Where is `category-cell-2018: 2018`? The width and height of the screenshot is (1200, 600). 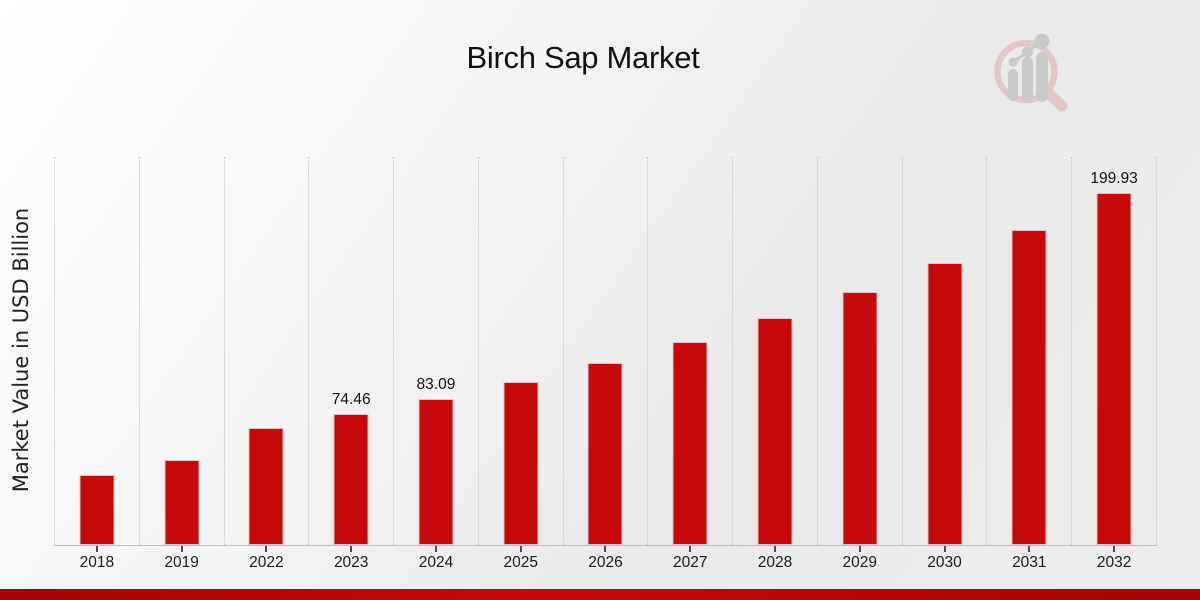
category-cell-2018: 2018 is located at coordinates (96, 364).